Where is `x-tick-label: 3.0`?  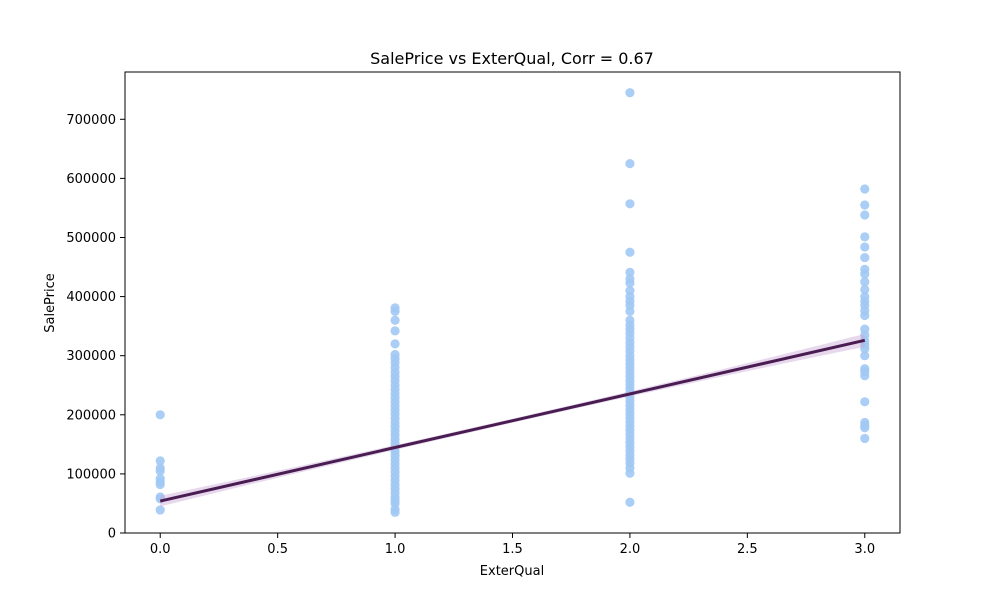 x-tick-label: 3.0 is located at coordinates (864, 549).